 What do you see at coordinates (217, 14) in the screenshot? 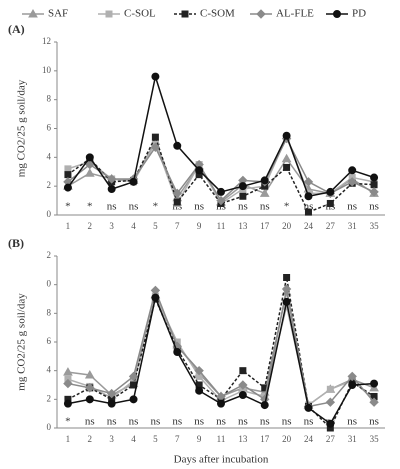
I see `legend-label: C-SOM` at bounding box center [217, 14].